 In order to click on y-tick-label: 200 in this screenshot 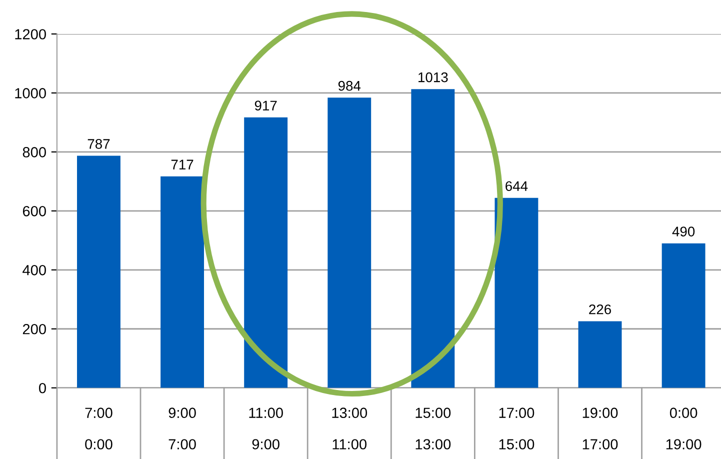, I will do `click(34, 329)`.